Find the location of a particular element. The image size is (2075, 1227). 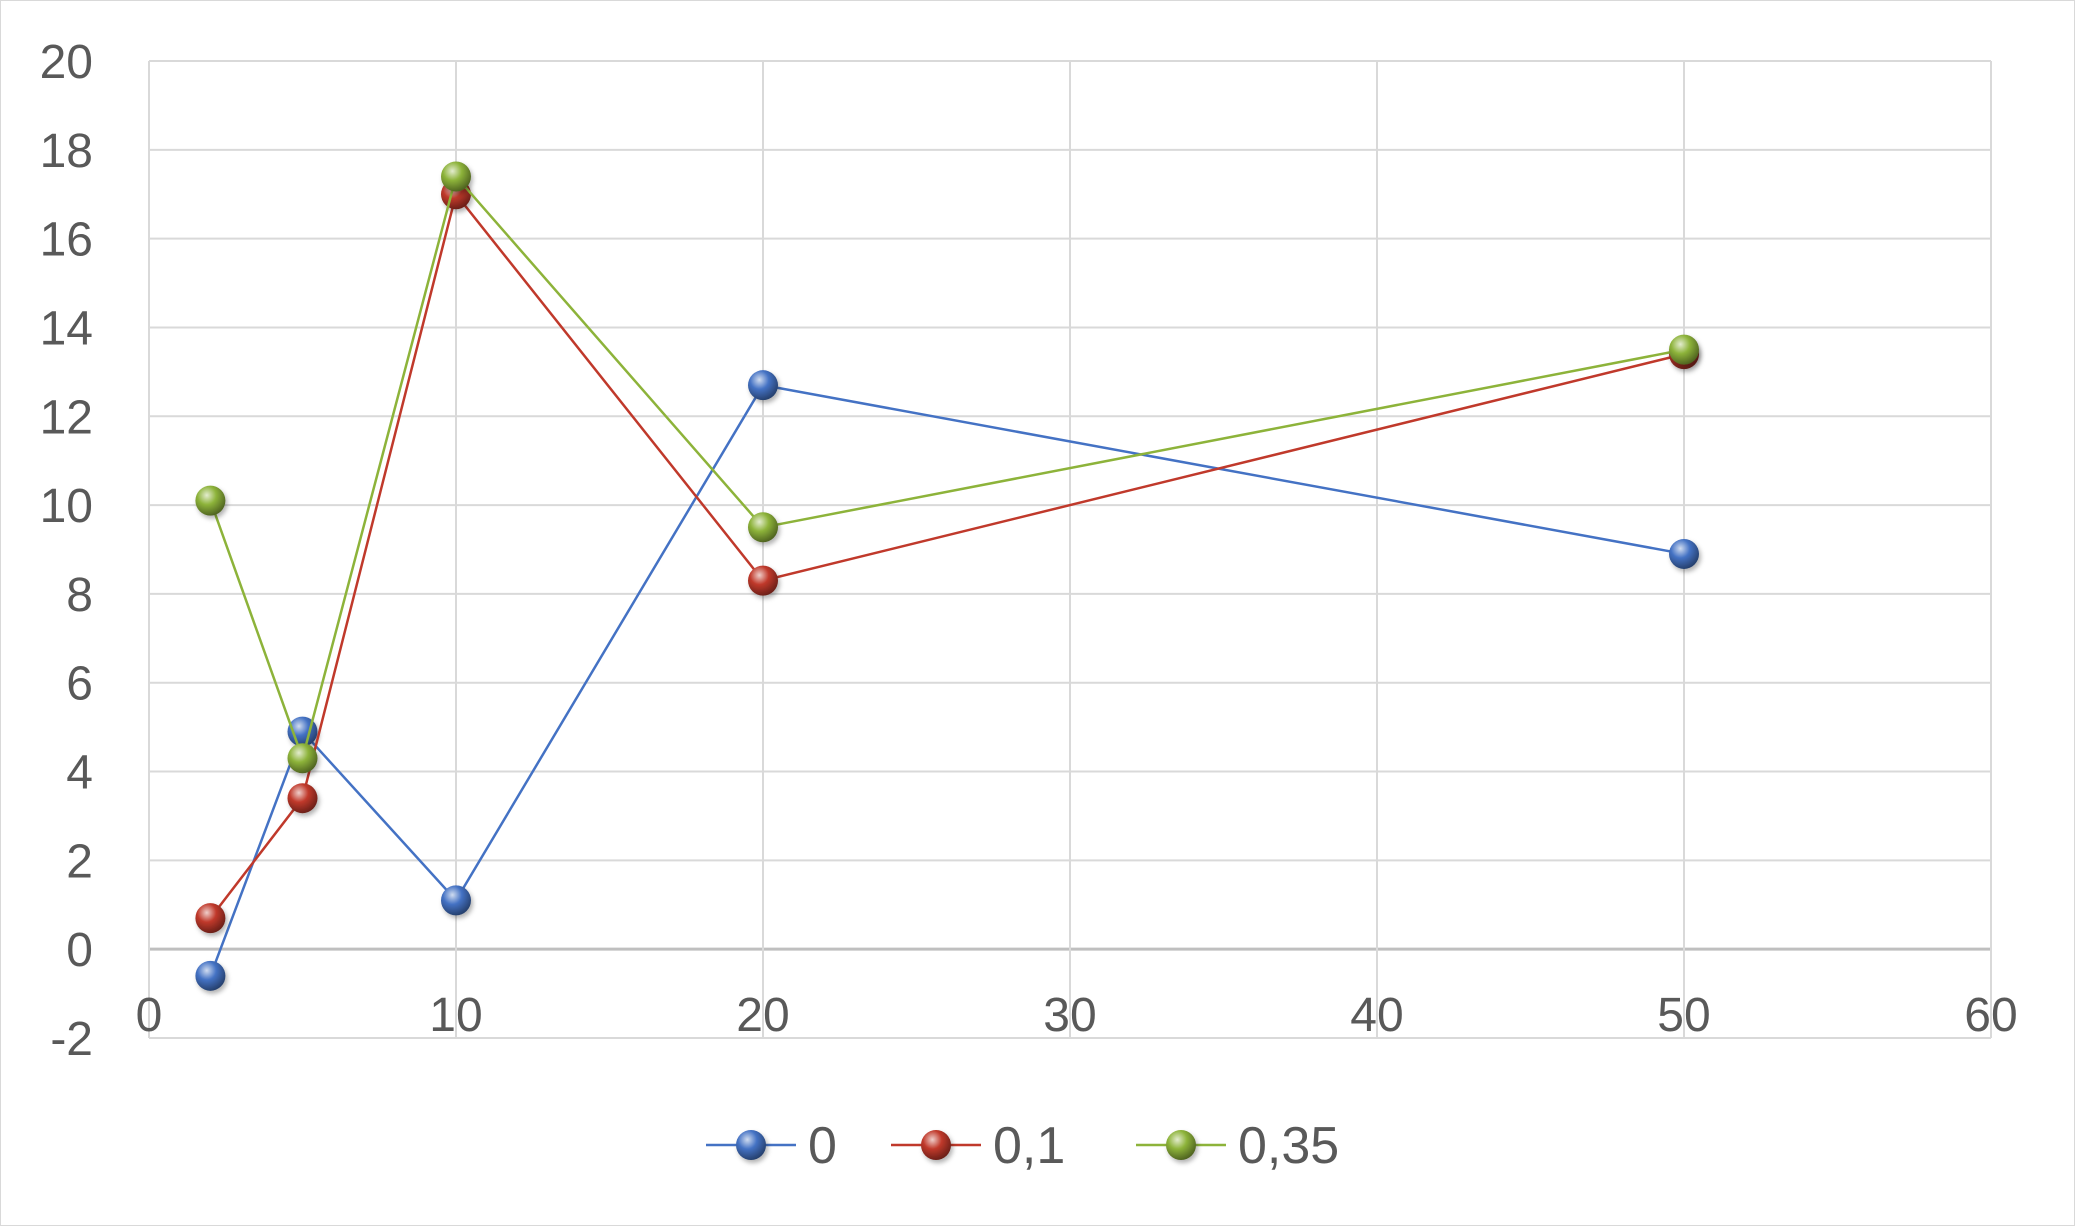

y-tick-label: 2 is located at coordinates (79, 861).